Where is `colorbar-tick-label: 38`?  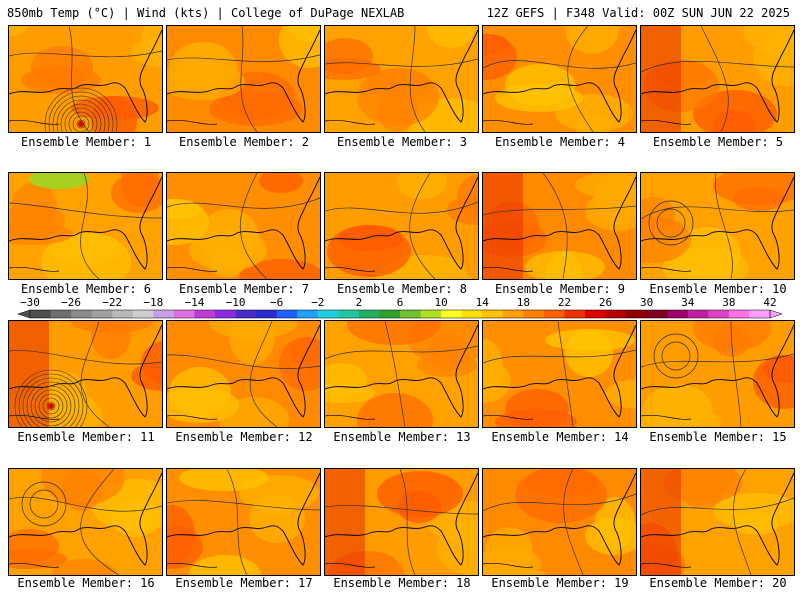
colorbar-tick-label: 38 is located at coordinates (728, 302).